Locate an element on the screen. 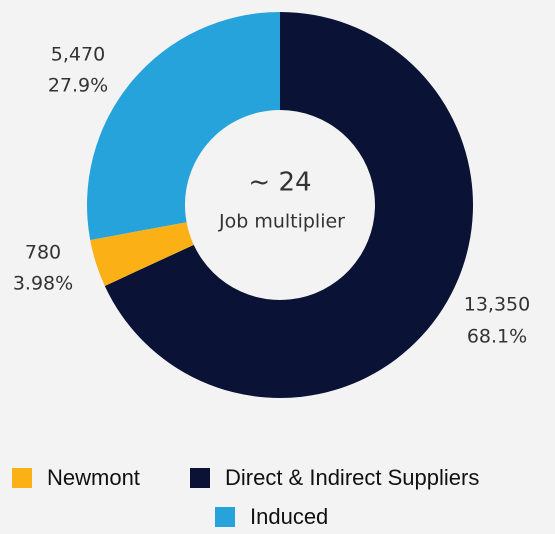 This screenshot has height=534, width=555. value-label: 5,470 is located at coordinates (78, 55).